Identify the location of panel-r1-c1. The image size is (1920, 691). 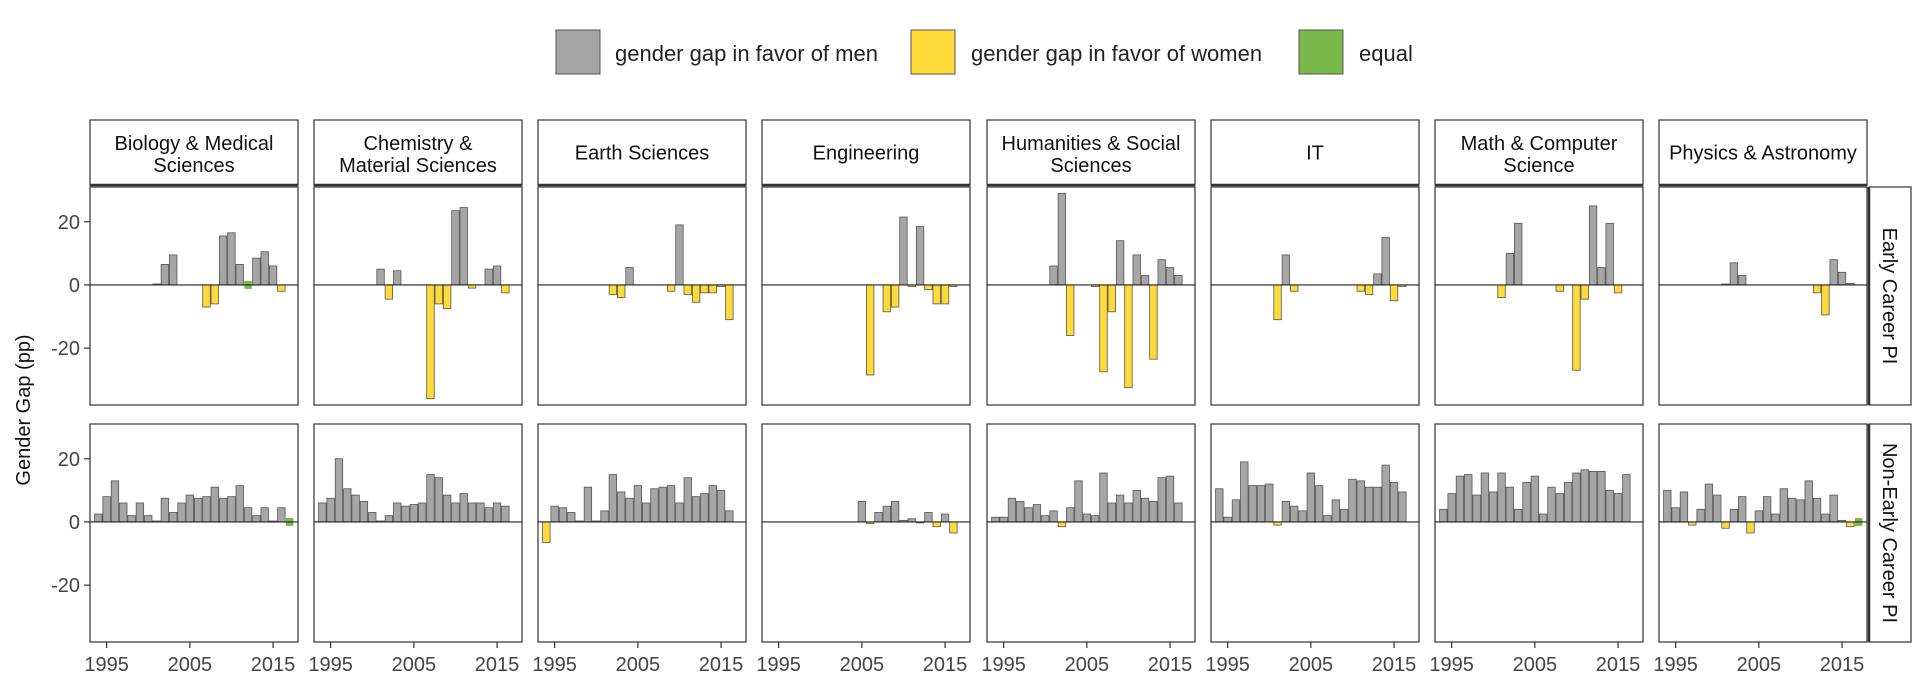
(418, 533).